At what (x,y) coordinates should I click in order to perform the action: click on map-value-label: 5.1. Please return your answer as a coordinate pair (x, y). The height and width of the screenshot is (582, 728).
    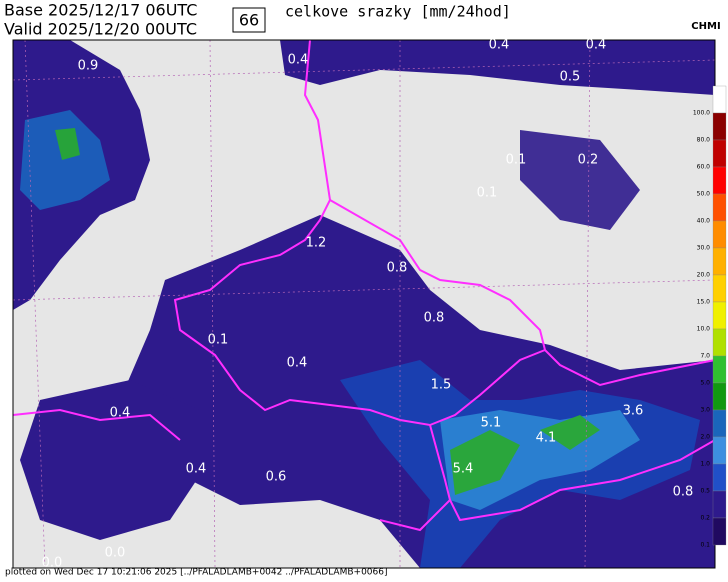
    Looking at the image, I should click on (491, 423).